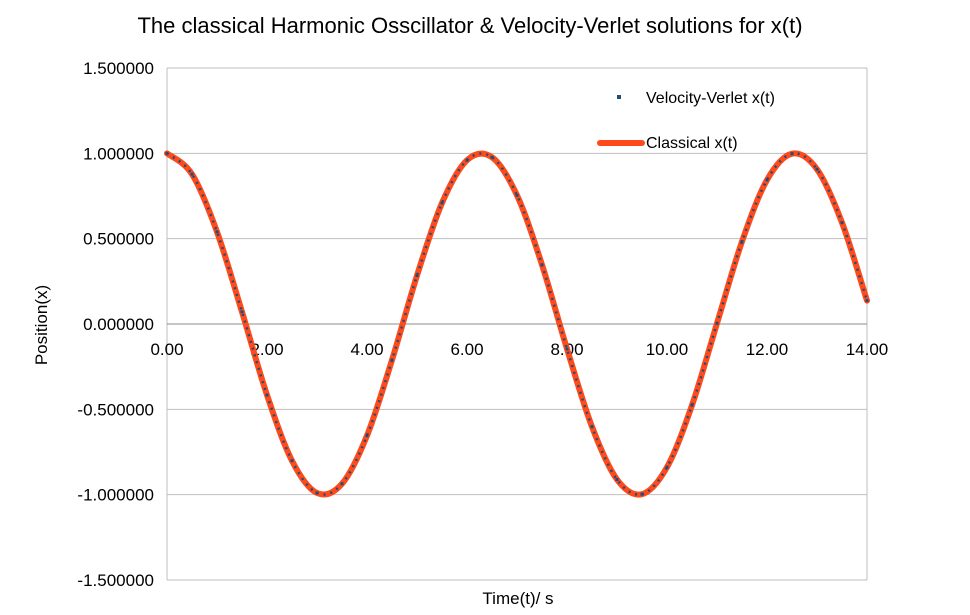  I want to click on x-tick-label: 4.00, so click(366, 349).